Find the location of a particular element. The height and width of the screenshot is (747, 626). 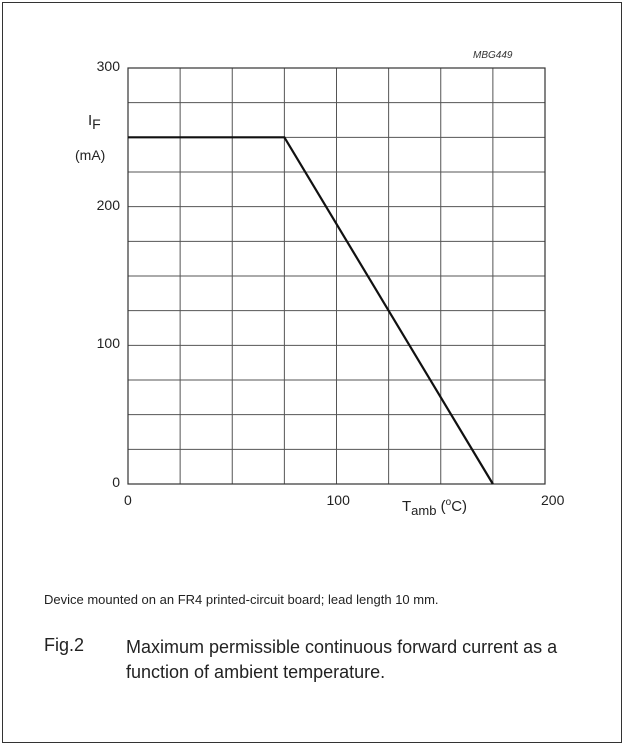

x-tick-label: 200 is located at coordinates (552, 500).